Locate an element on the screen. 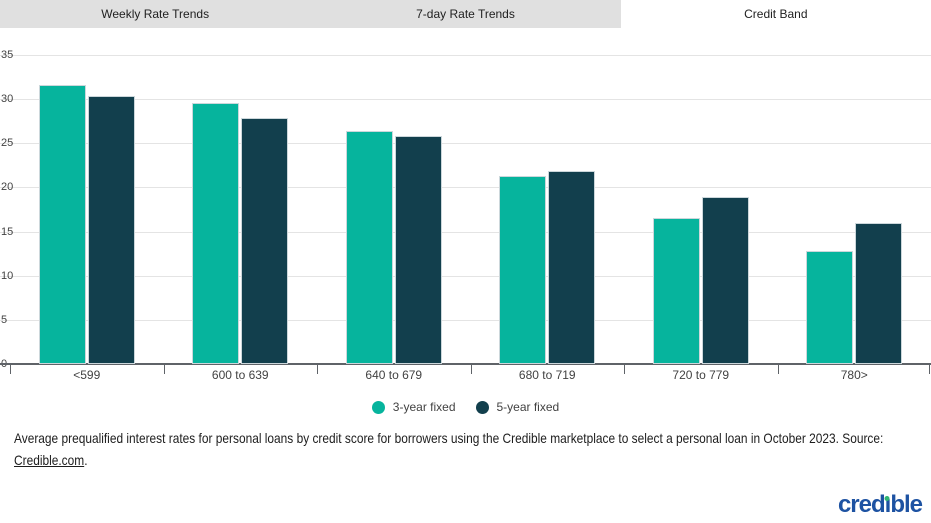 The image size is (931, 523). y-axis-tick-label: 25 is located at coordinates (7, 143).